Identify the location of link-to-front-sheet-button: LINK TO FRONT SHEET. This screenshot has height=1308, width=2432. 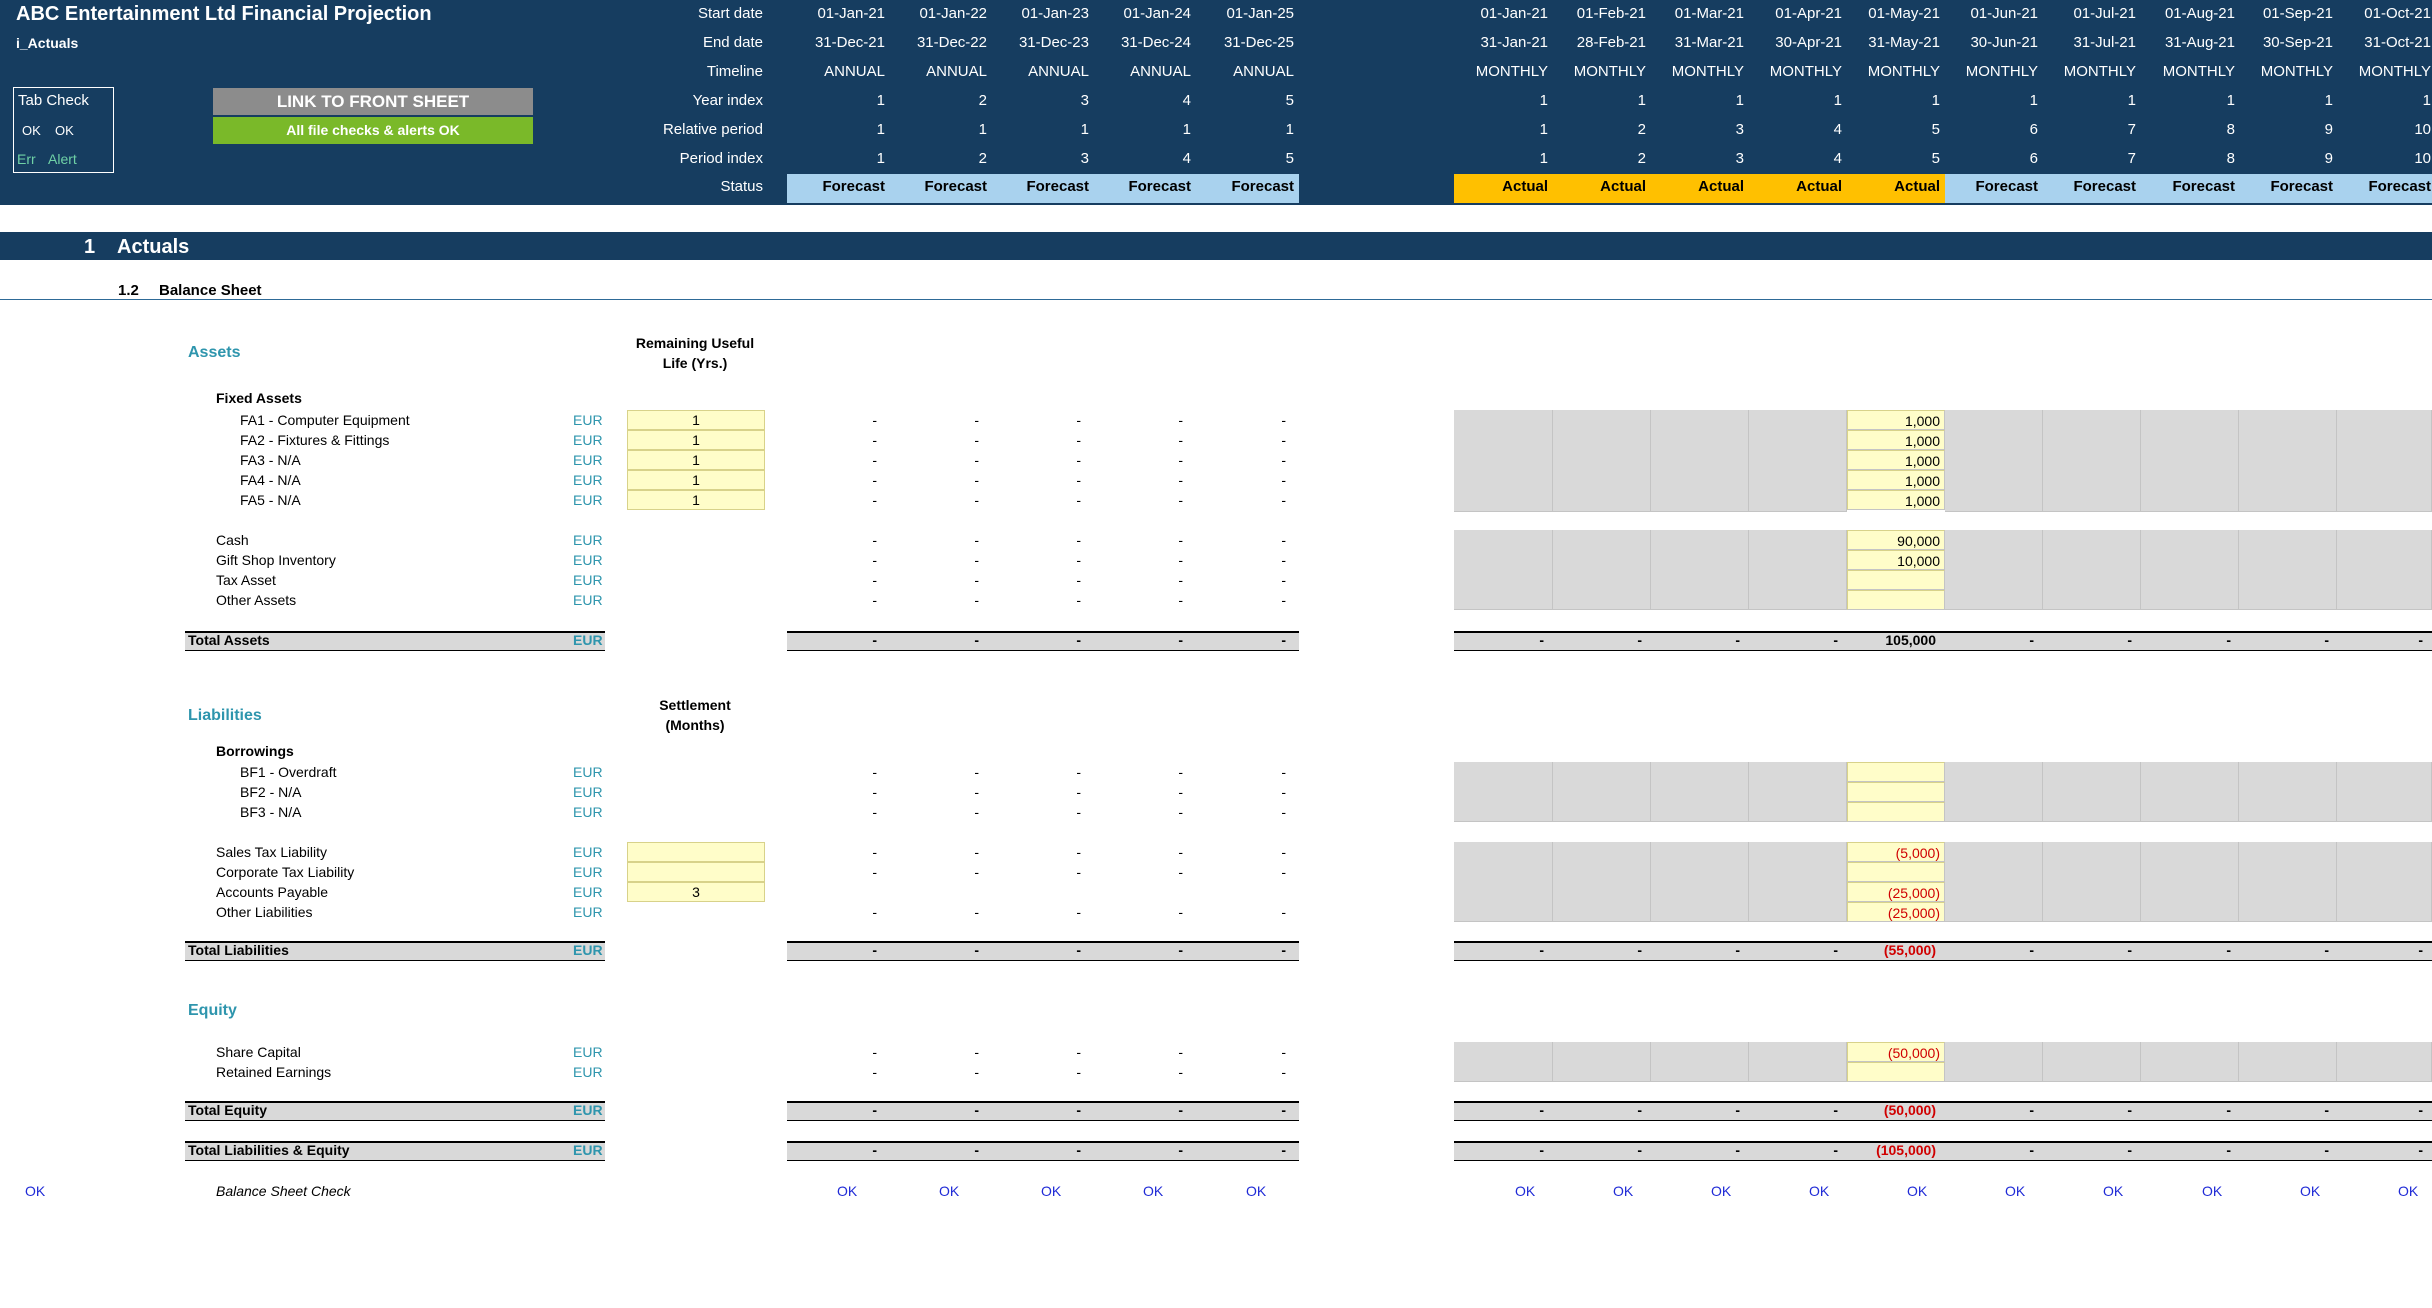
(373, 101).